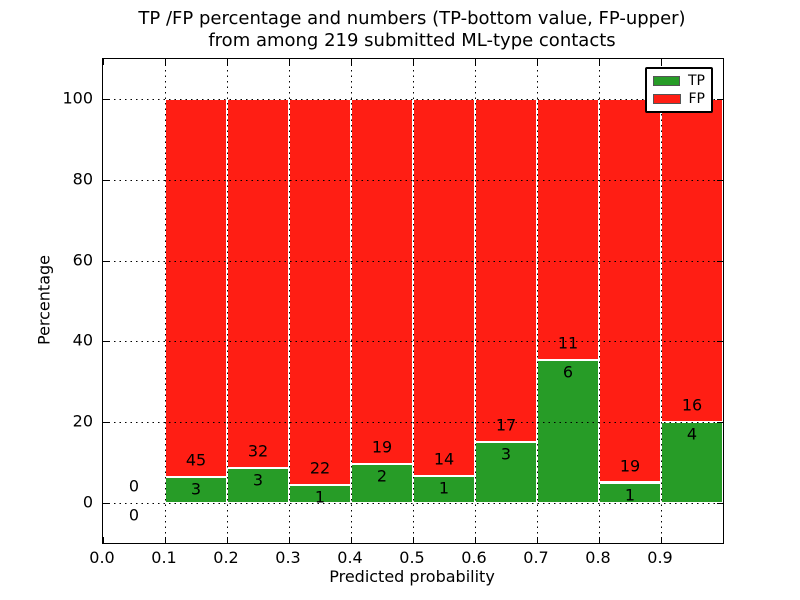 The width and height of the screenshot is (800, 600). I want to click on tp-count-label: 4, so click(692, 434).